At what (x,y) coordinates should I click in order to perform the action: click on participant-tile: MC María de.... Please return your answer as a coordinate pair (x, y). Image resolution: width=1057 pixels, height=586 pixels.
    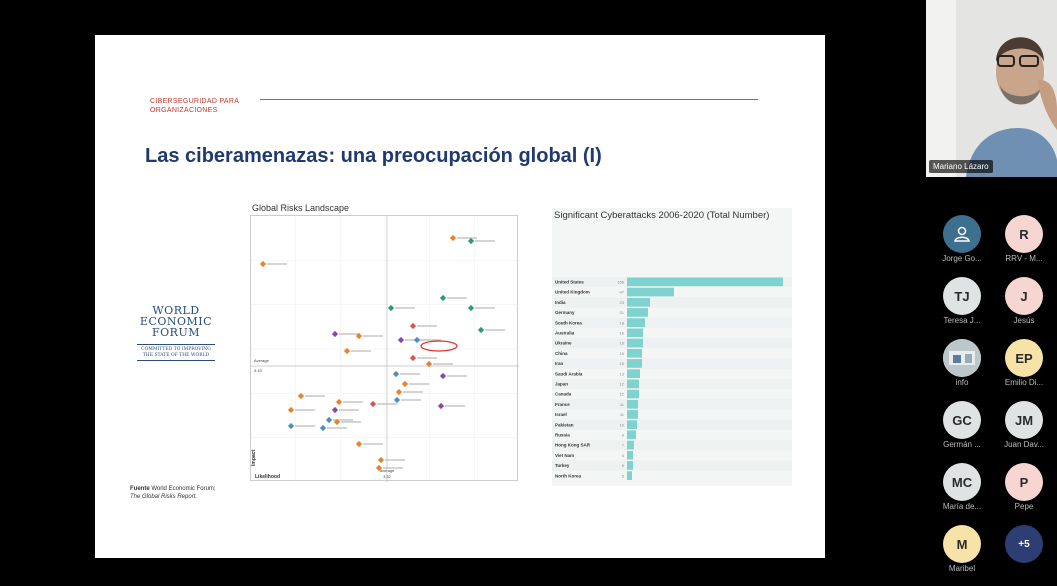
    Looking at the image, I should click on (962, 487).